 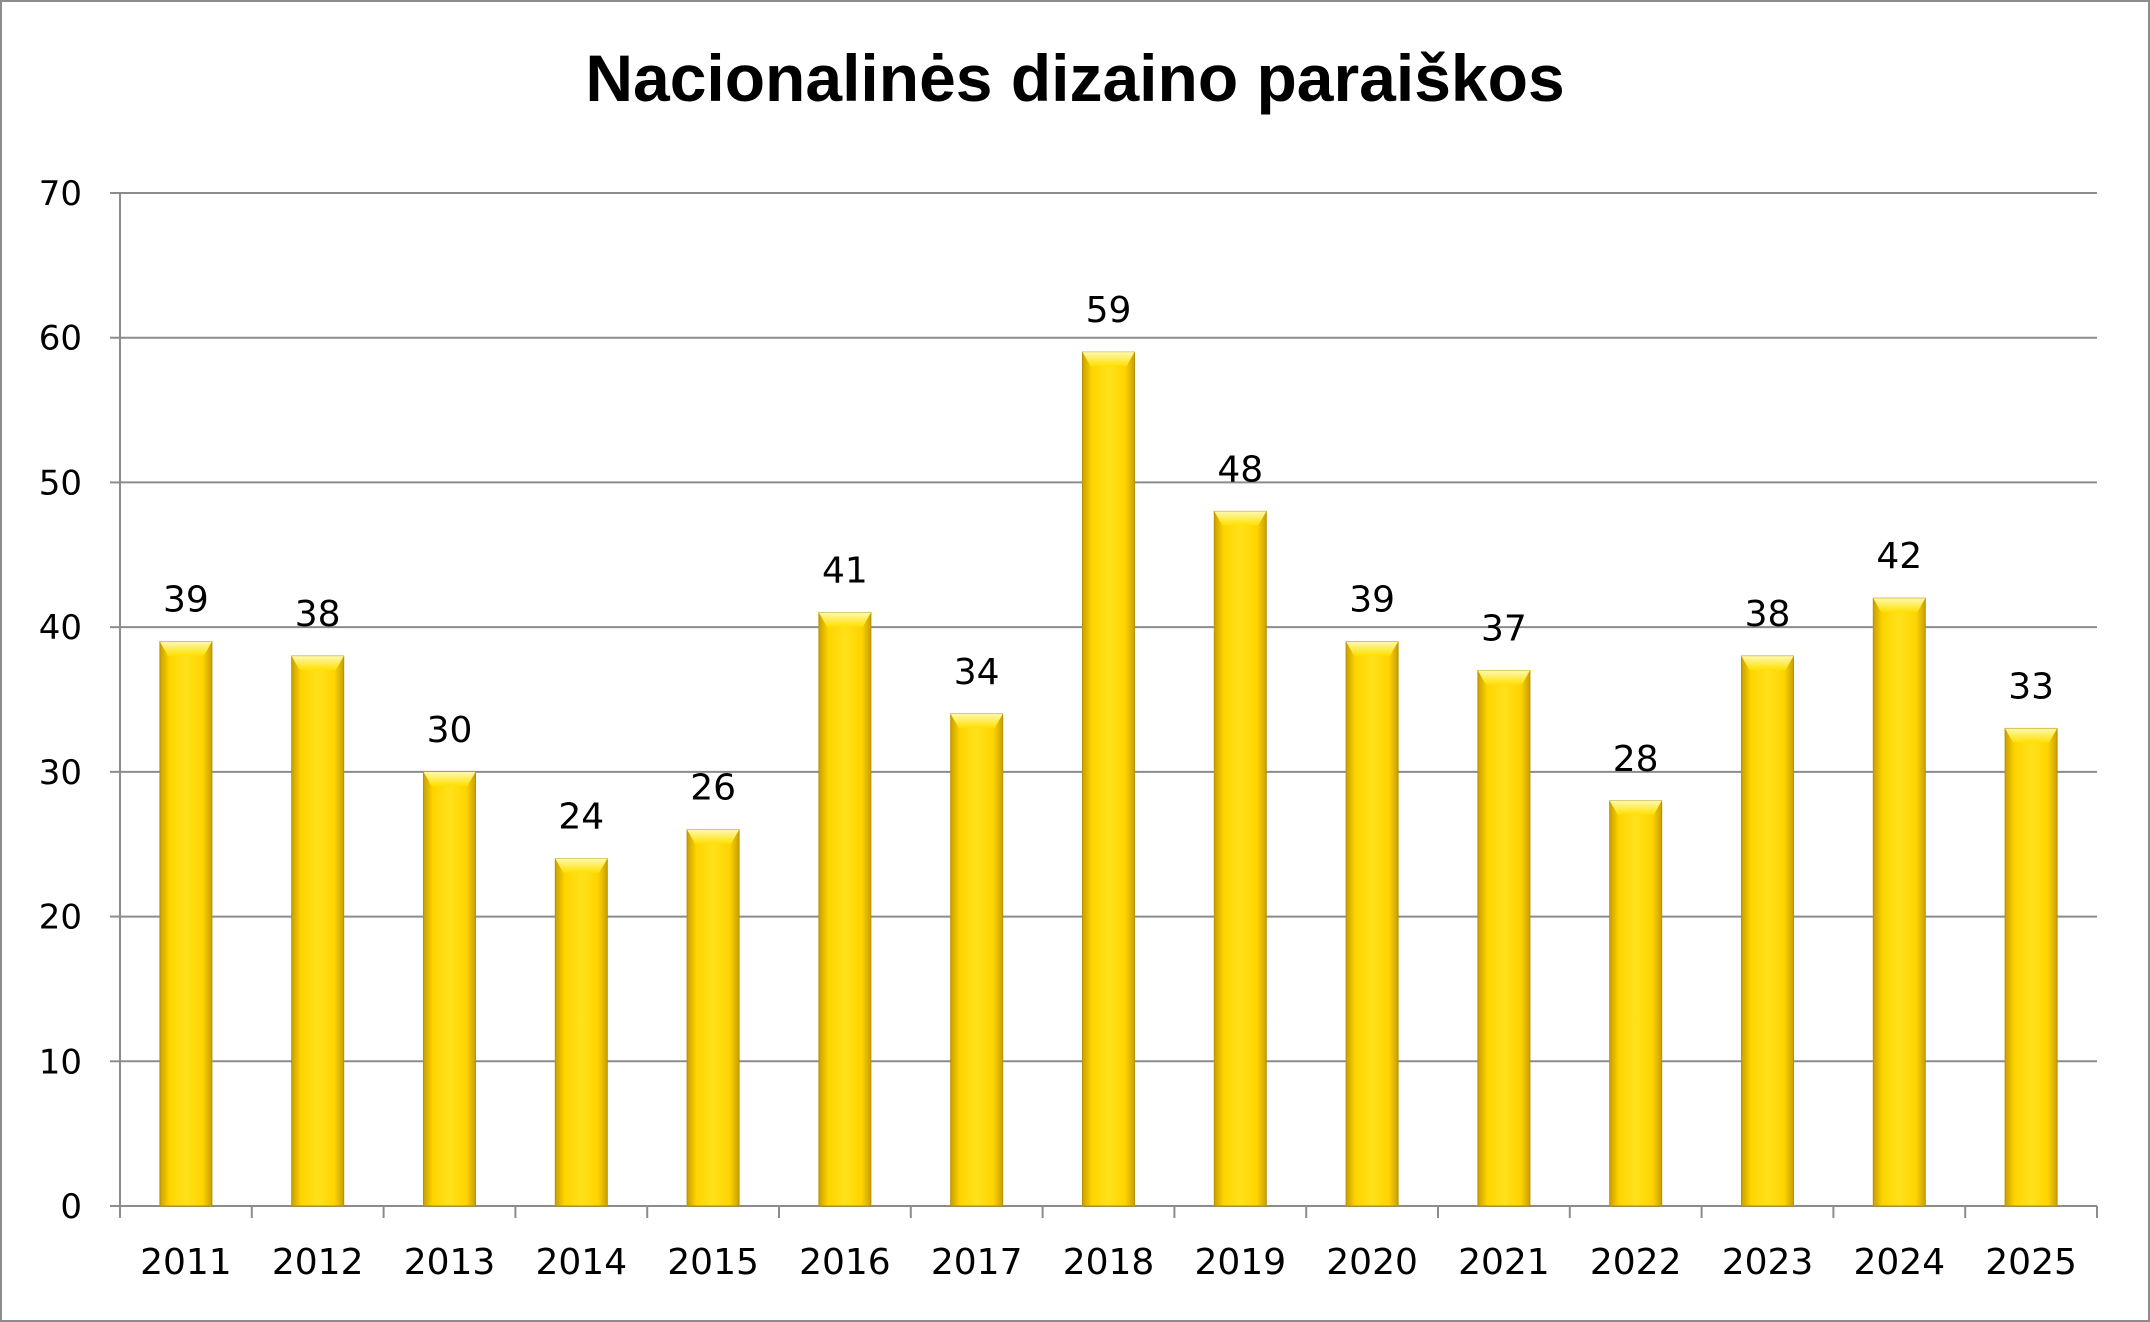 What do you see at coordinates (60, 1062) in the screenshot?
I see `y-tick-label: 10` at bounding box center [60, 1062].